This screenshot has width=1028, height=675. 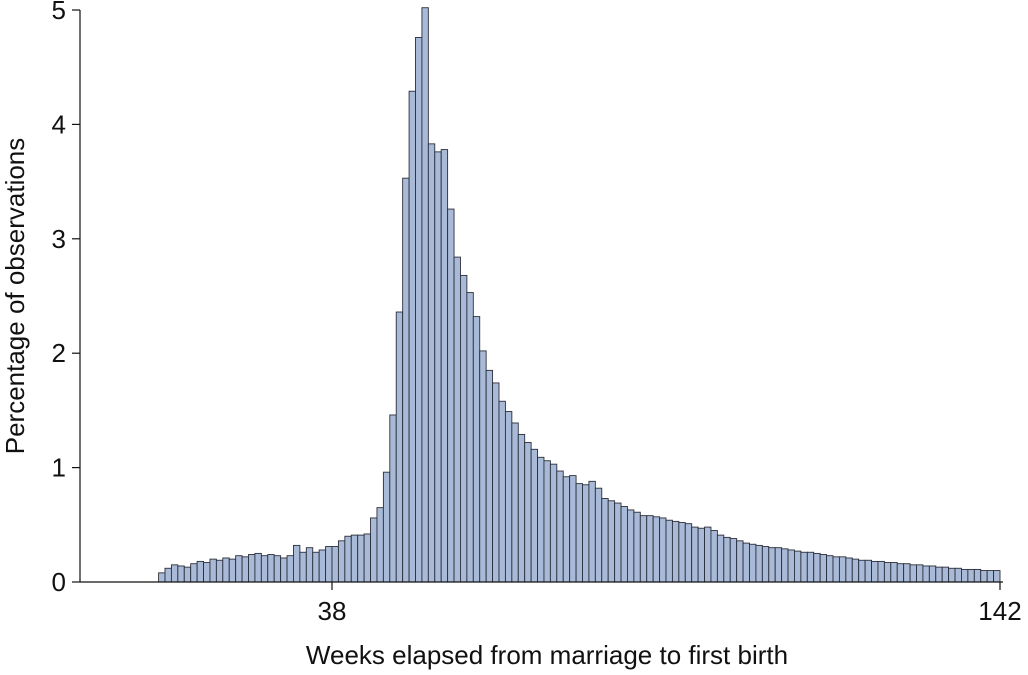 I want to click on y-tick-label: 1, so click(x=59, y=468).